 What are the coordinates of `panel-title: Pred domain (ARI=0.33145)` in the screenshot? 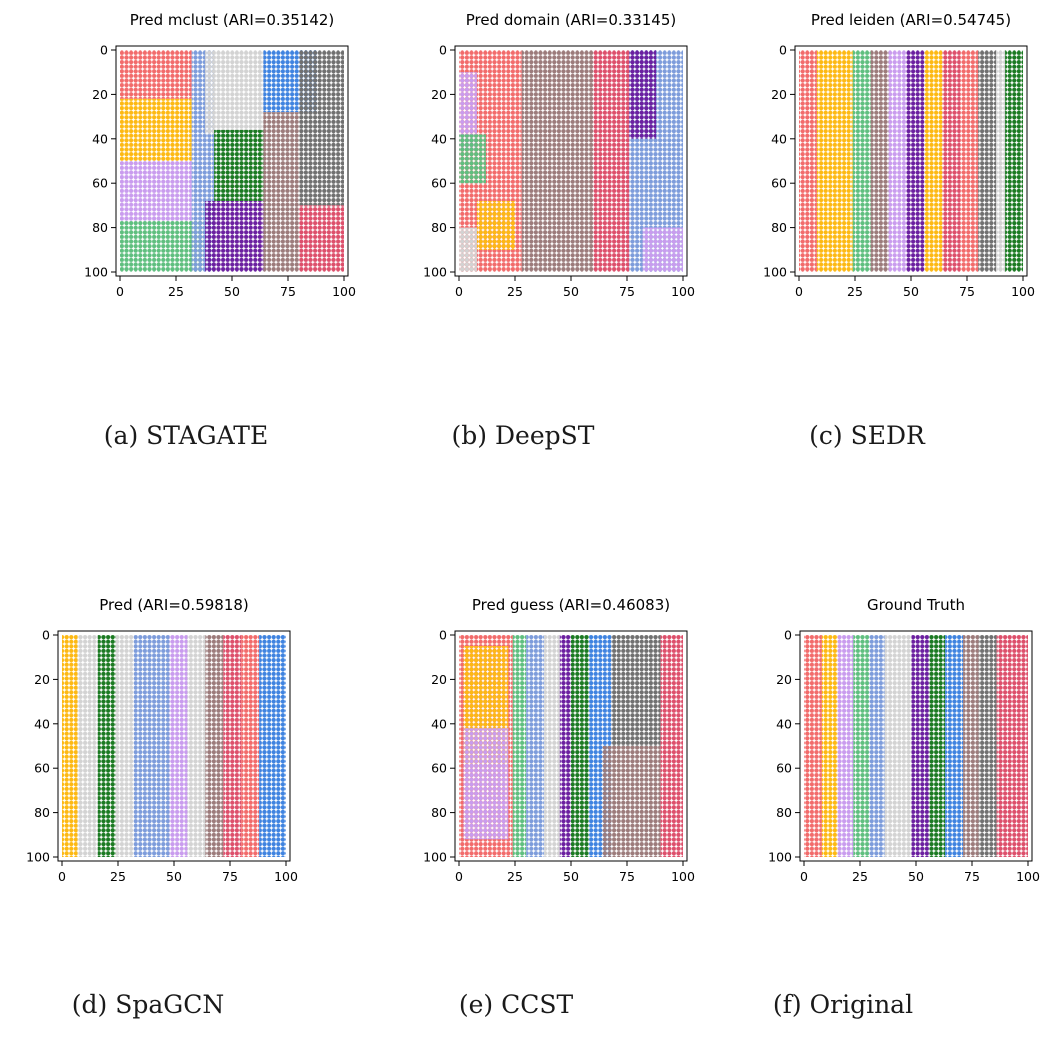 It's located at (571, 20).